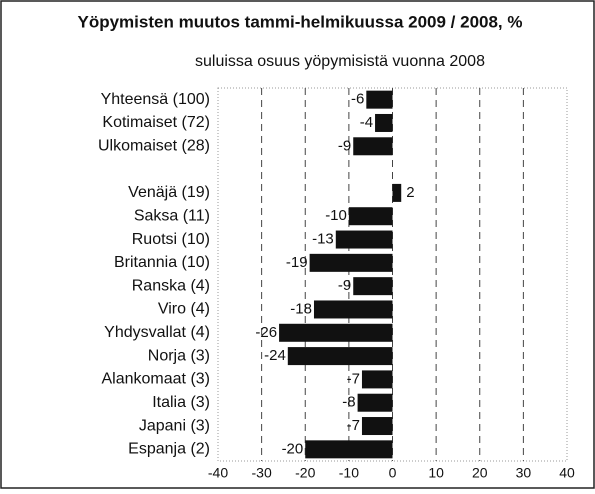 This screenshot has height=494, width=595. What do you see at coordinates (436, 473) in the screenshot?
I see `x-tick-label: 10` at bounding box center [436, 473].